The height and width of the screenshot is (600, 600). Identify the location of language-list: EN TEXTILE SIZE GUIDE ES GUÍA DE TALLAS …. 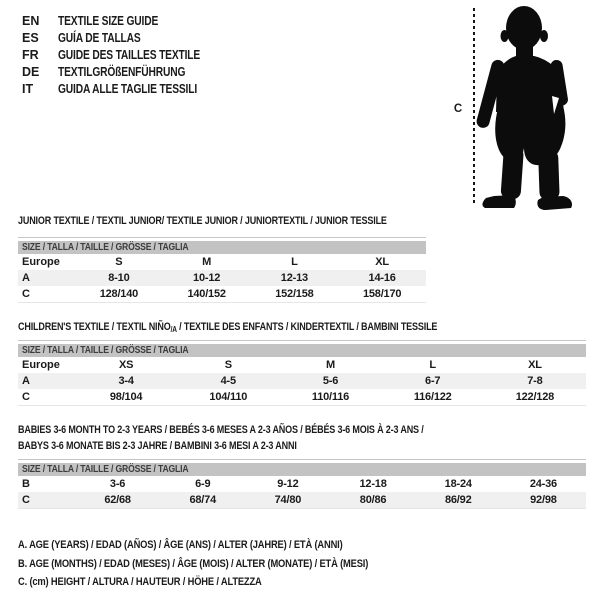
(126, 55).